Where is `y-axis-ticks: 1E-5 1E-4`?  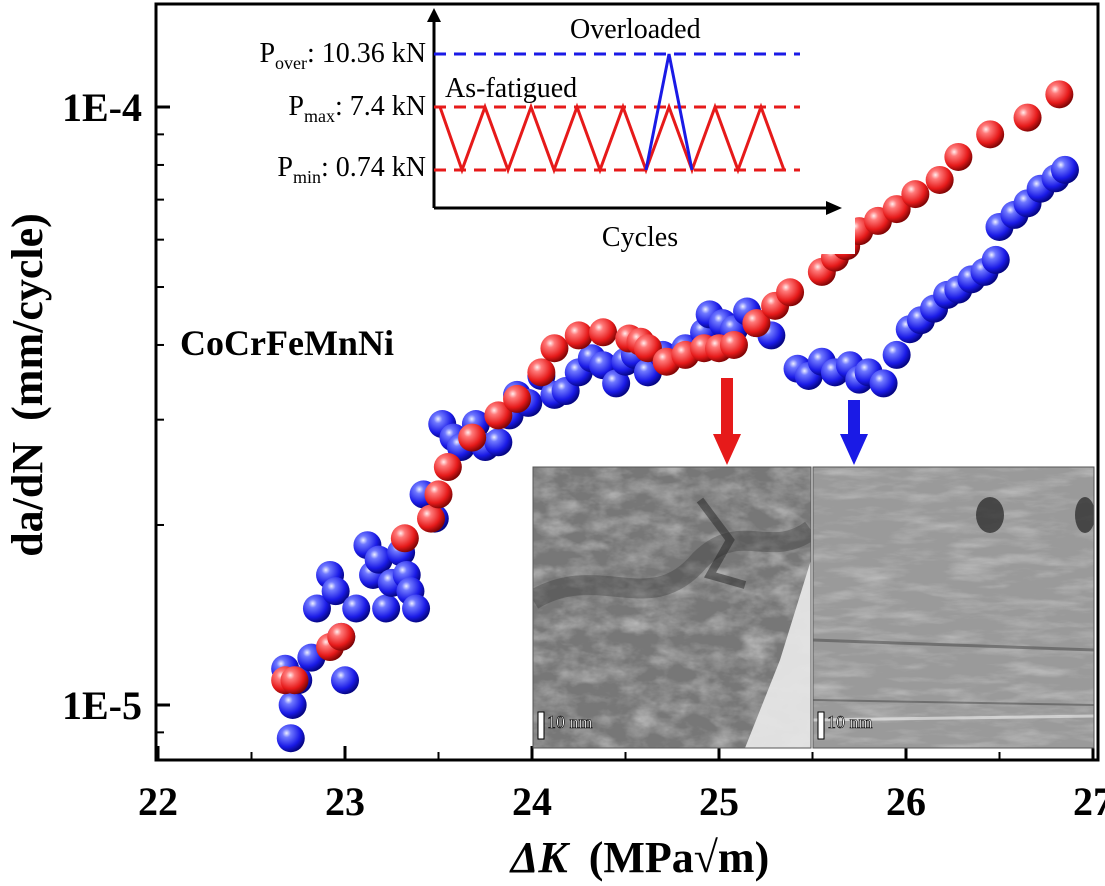 y-axis-ticks: 1E-5 1E-4 is located at coordinates (116, 409).